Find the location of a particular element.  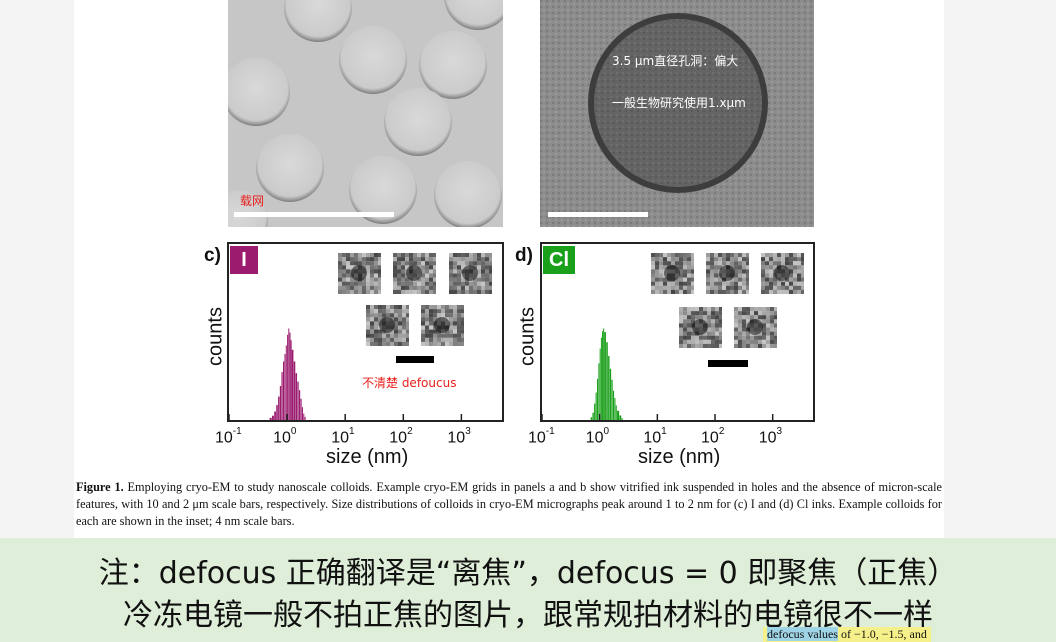

micrograph-b-hole is located at coordinates (677, 113).